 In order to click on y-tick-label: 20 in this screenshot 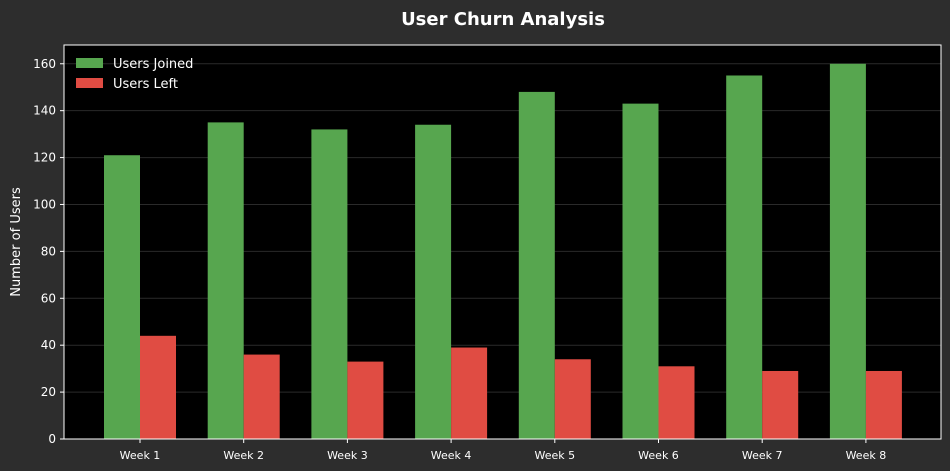, I will do `click(48, 392)`.